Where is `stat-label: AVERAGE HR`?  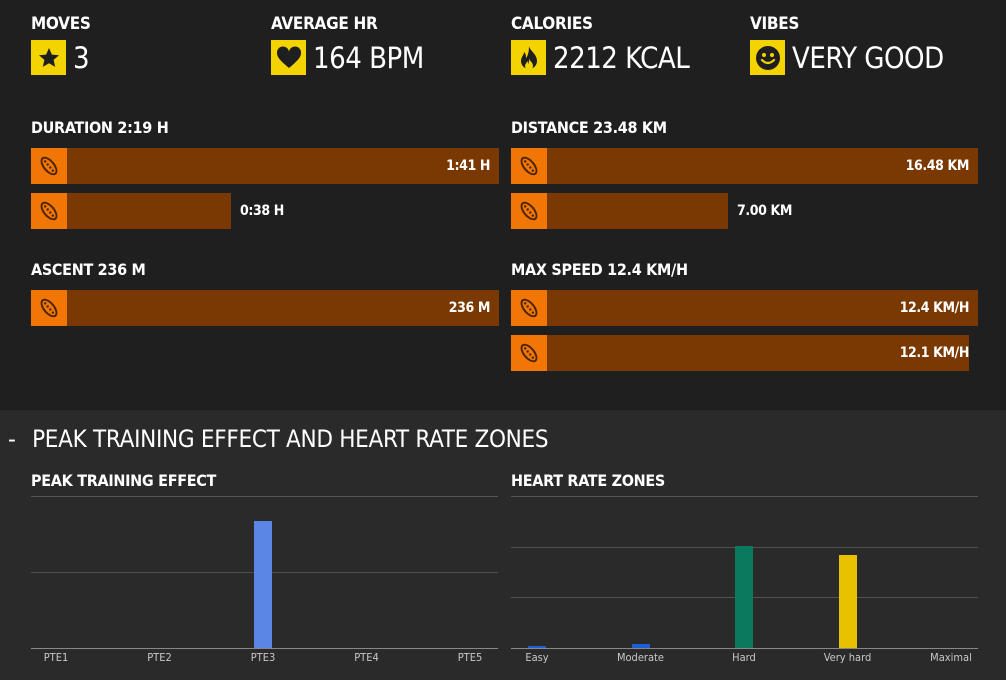 stat-label: AVERAGE HR is located at coordinates (324, 24).